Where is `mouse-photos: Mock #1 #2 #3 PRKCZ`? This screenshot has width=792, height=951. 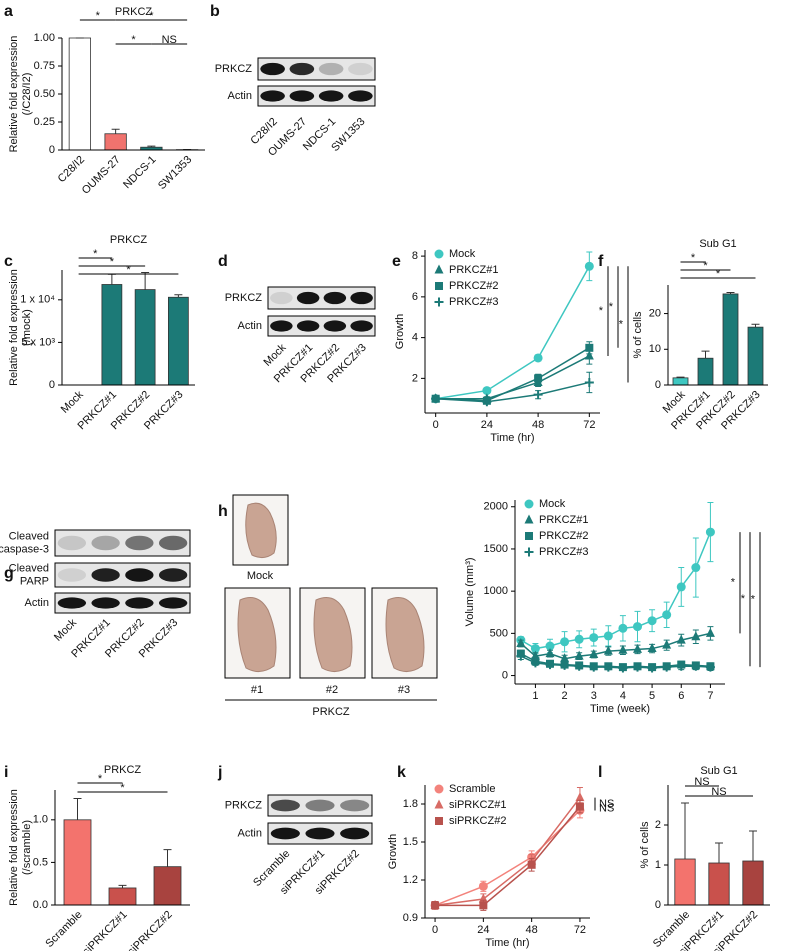 mouse-photos: Mock #1 #2 #3 PRKCZ is located at coordinates (331, 606).